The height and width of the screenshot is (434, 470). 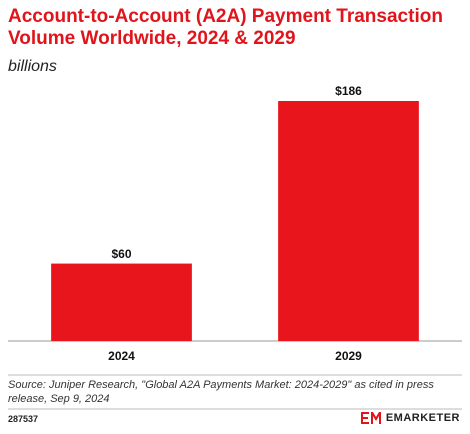 What do you see at coordinates (348, 356) in the screenshot?
I see `x-tick-label: 2029` at bounding box center [348, 356].